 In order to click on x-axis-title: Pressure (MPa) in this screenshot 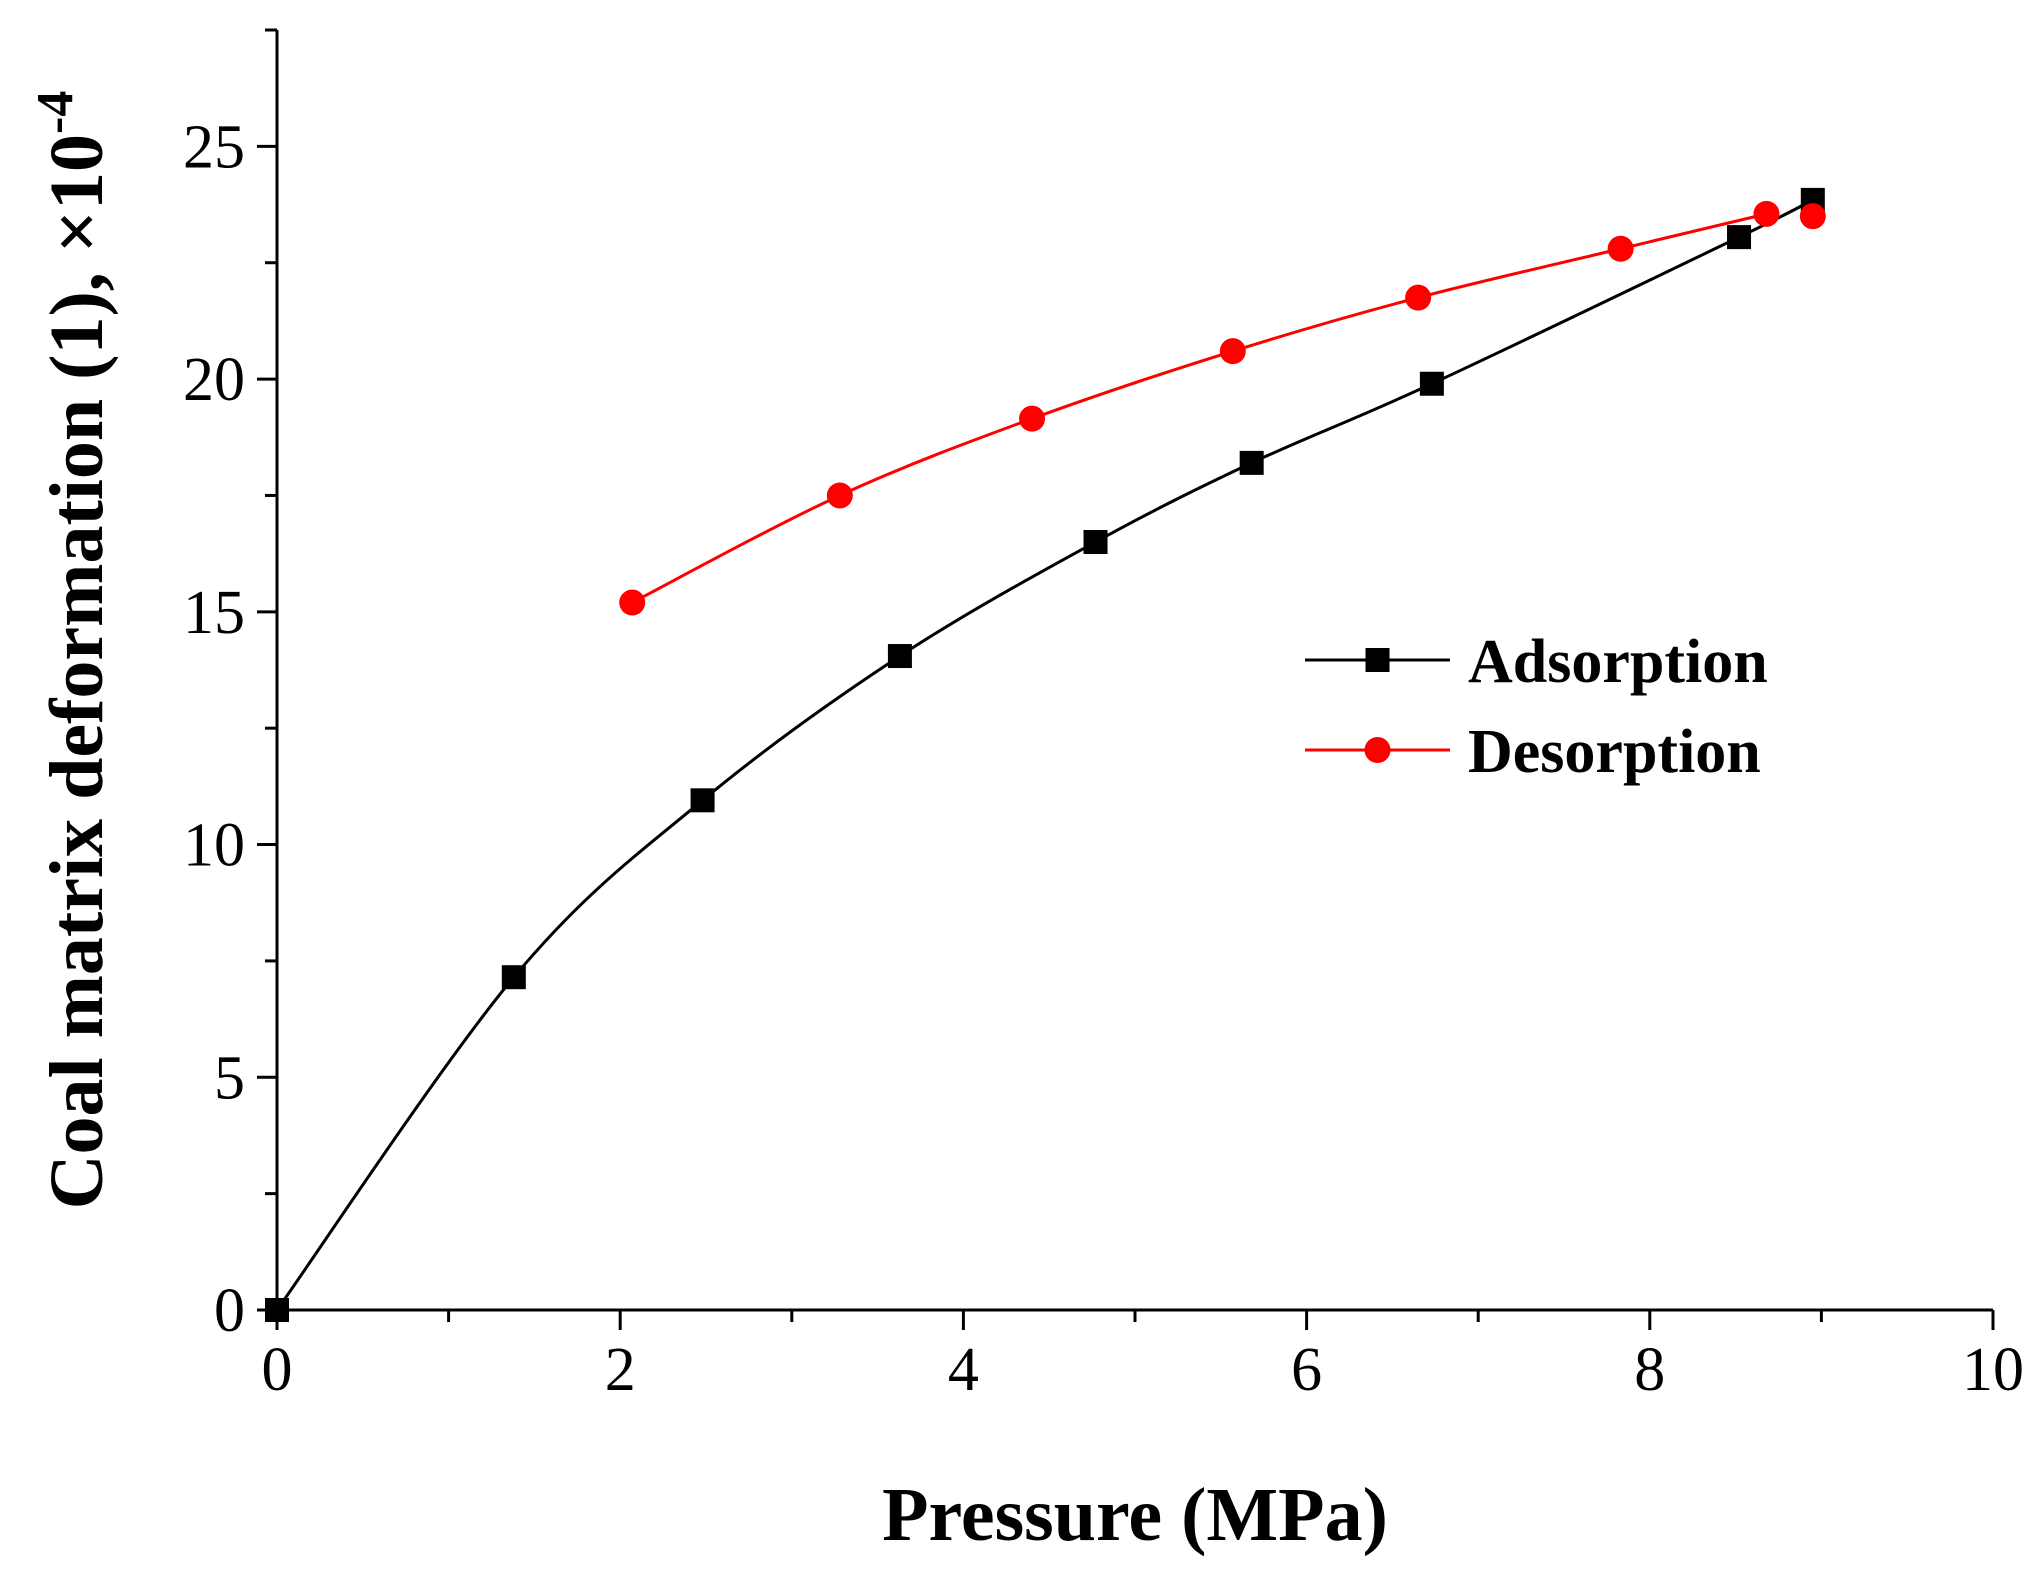, I will do `click(1135, 1515)`.